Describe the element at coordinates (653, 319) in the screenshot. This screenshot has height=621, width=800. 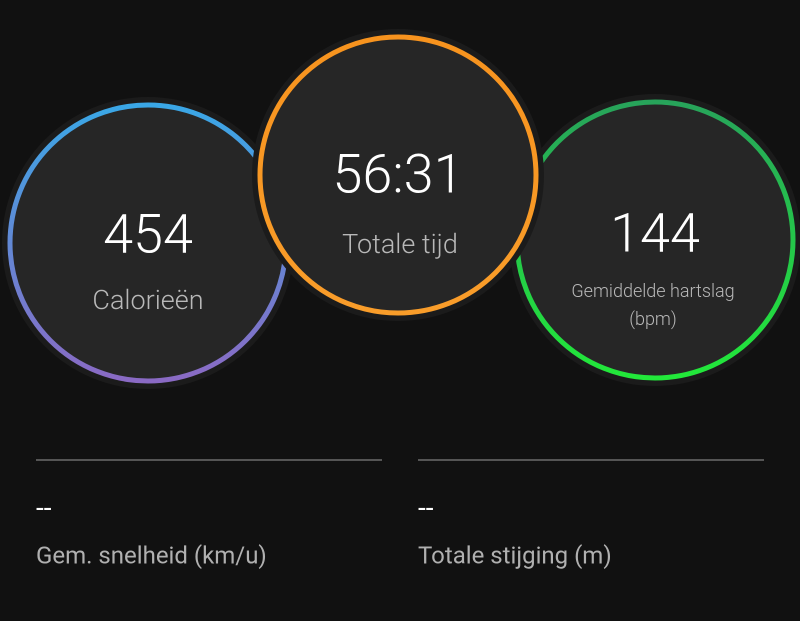
I see `circle-label: (bpm)` at that location.